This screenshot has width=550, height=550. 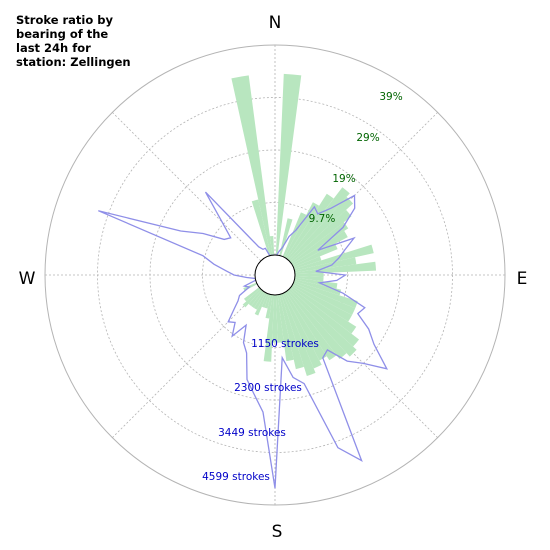 I want to click on stroke-tick-label: 4599 strokes, so click(x=236, y=477).